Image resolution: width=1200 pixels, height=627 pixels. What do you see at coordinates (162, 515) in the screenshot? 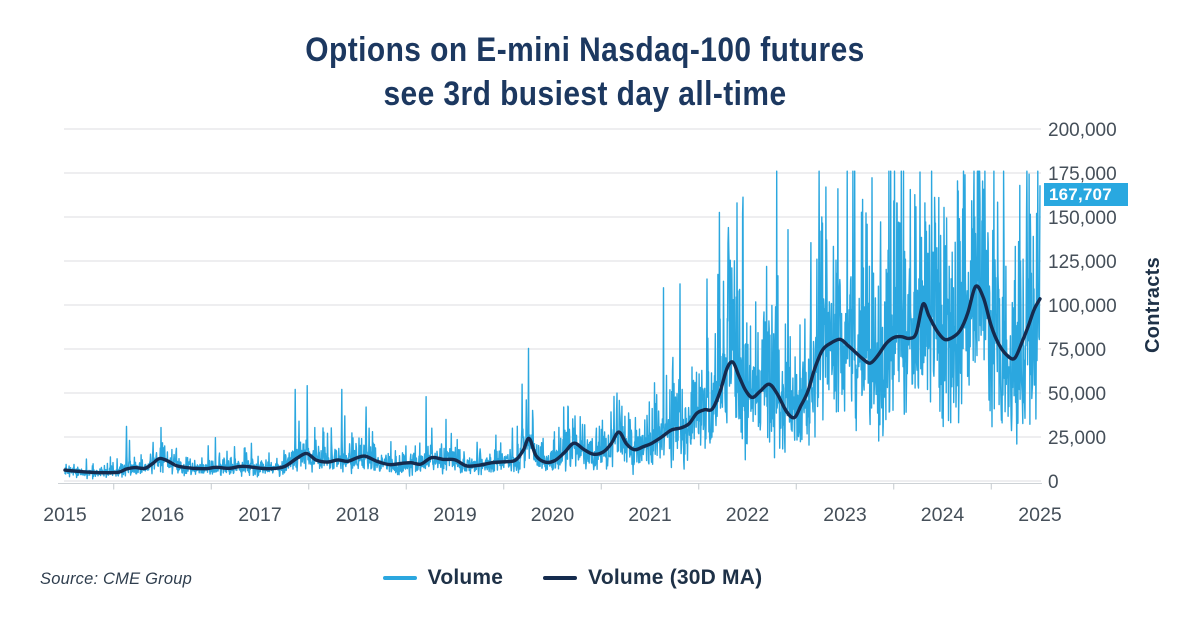
I see `x-tick-label: 2016` at bounding box center [162, 515].